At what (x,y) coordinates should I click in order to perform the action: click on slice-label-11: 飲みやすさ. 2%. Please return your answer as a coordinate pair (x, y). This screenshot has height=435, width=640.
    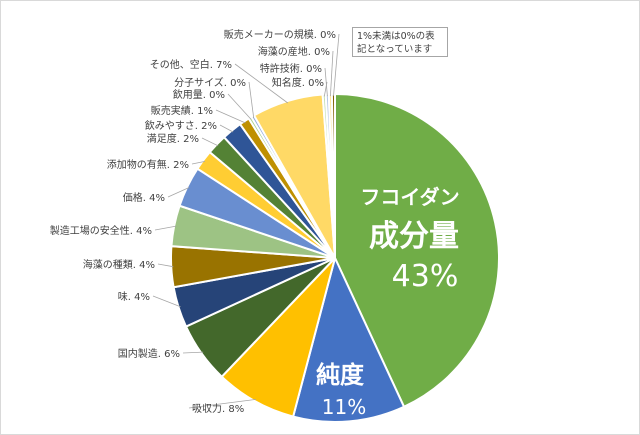
    Looking at the image, I should click on (181, 125).